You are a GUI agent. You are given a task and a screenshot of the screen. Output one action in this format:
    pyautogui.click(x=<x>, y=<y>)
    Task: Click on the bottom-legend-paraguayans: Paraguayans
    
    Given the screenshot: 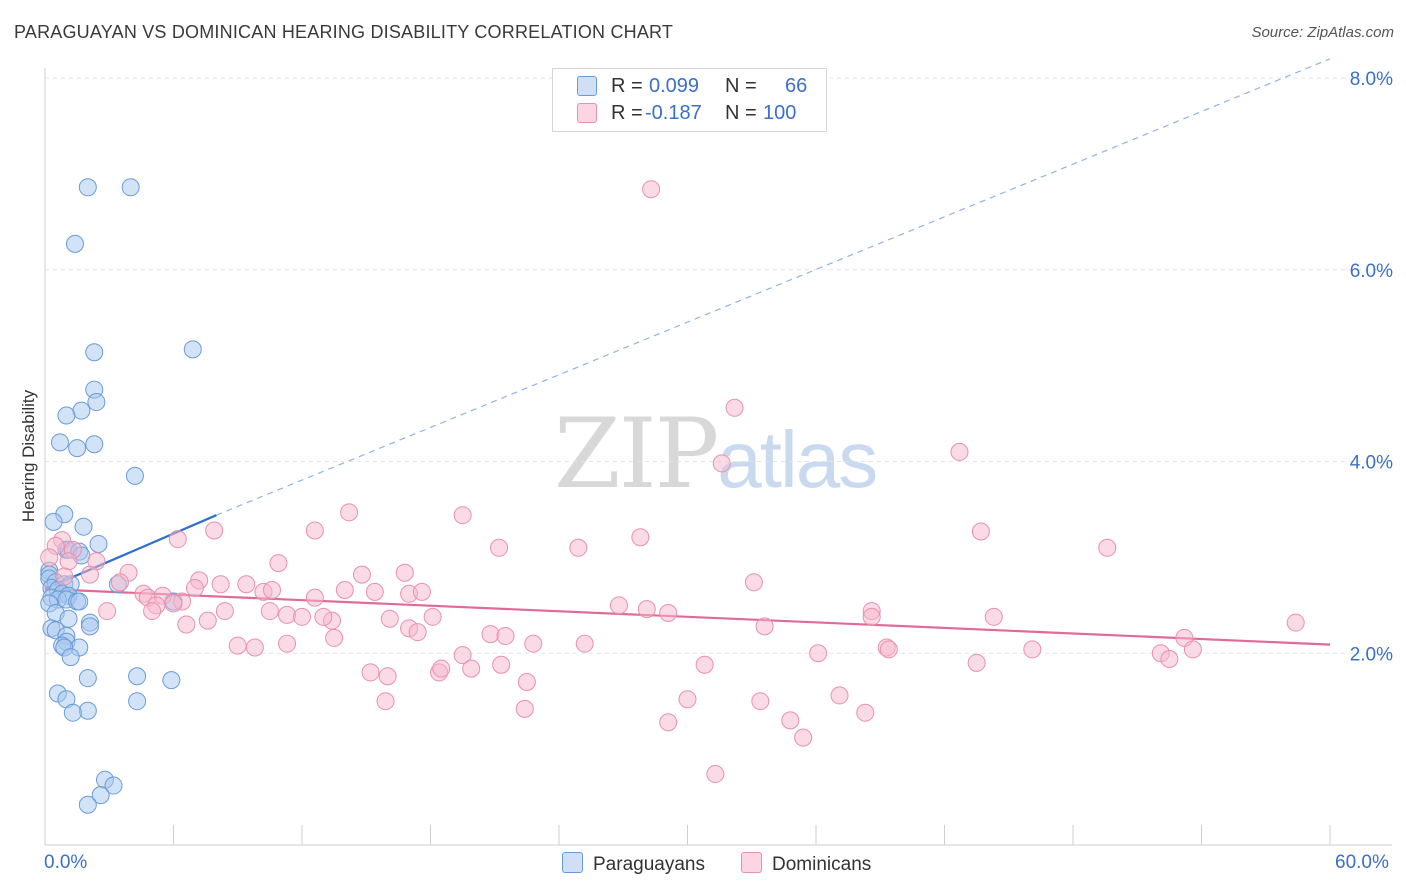 What is the action you would take?
    pyautogui.click(x=633, y=864)
    